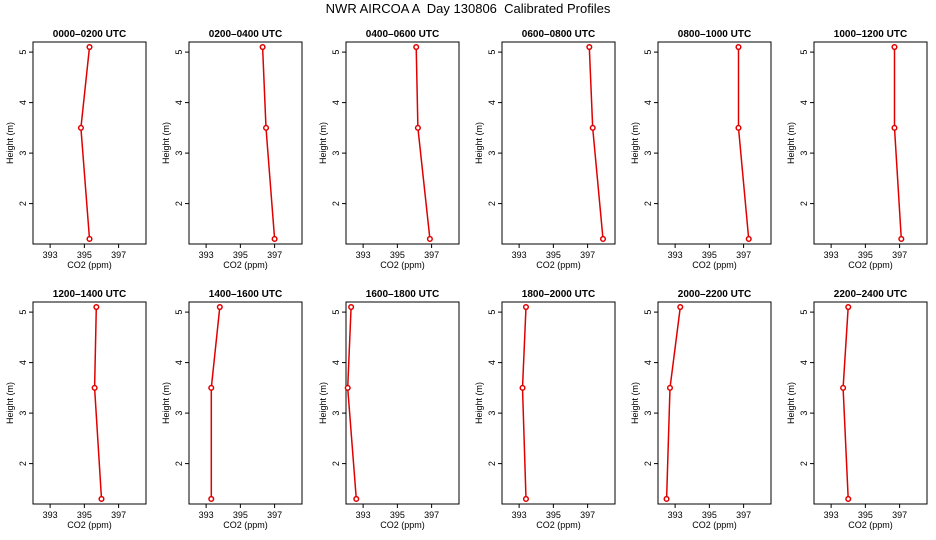 The image size is (936, 540). Describe the element at coordinates (402, 294) in the screenshot. I see `panel-title: 1600–1800 UTC` at that location.